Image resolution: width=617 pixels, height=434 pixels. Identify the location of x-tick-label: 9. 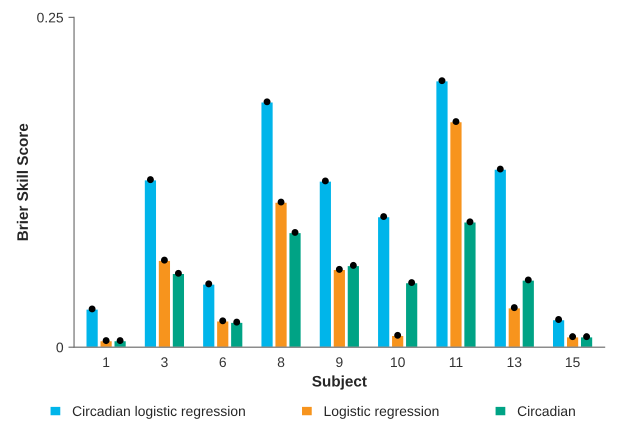
(339, 362).